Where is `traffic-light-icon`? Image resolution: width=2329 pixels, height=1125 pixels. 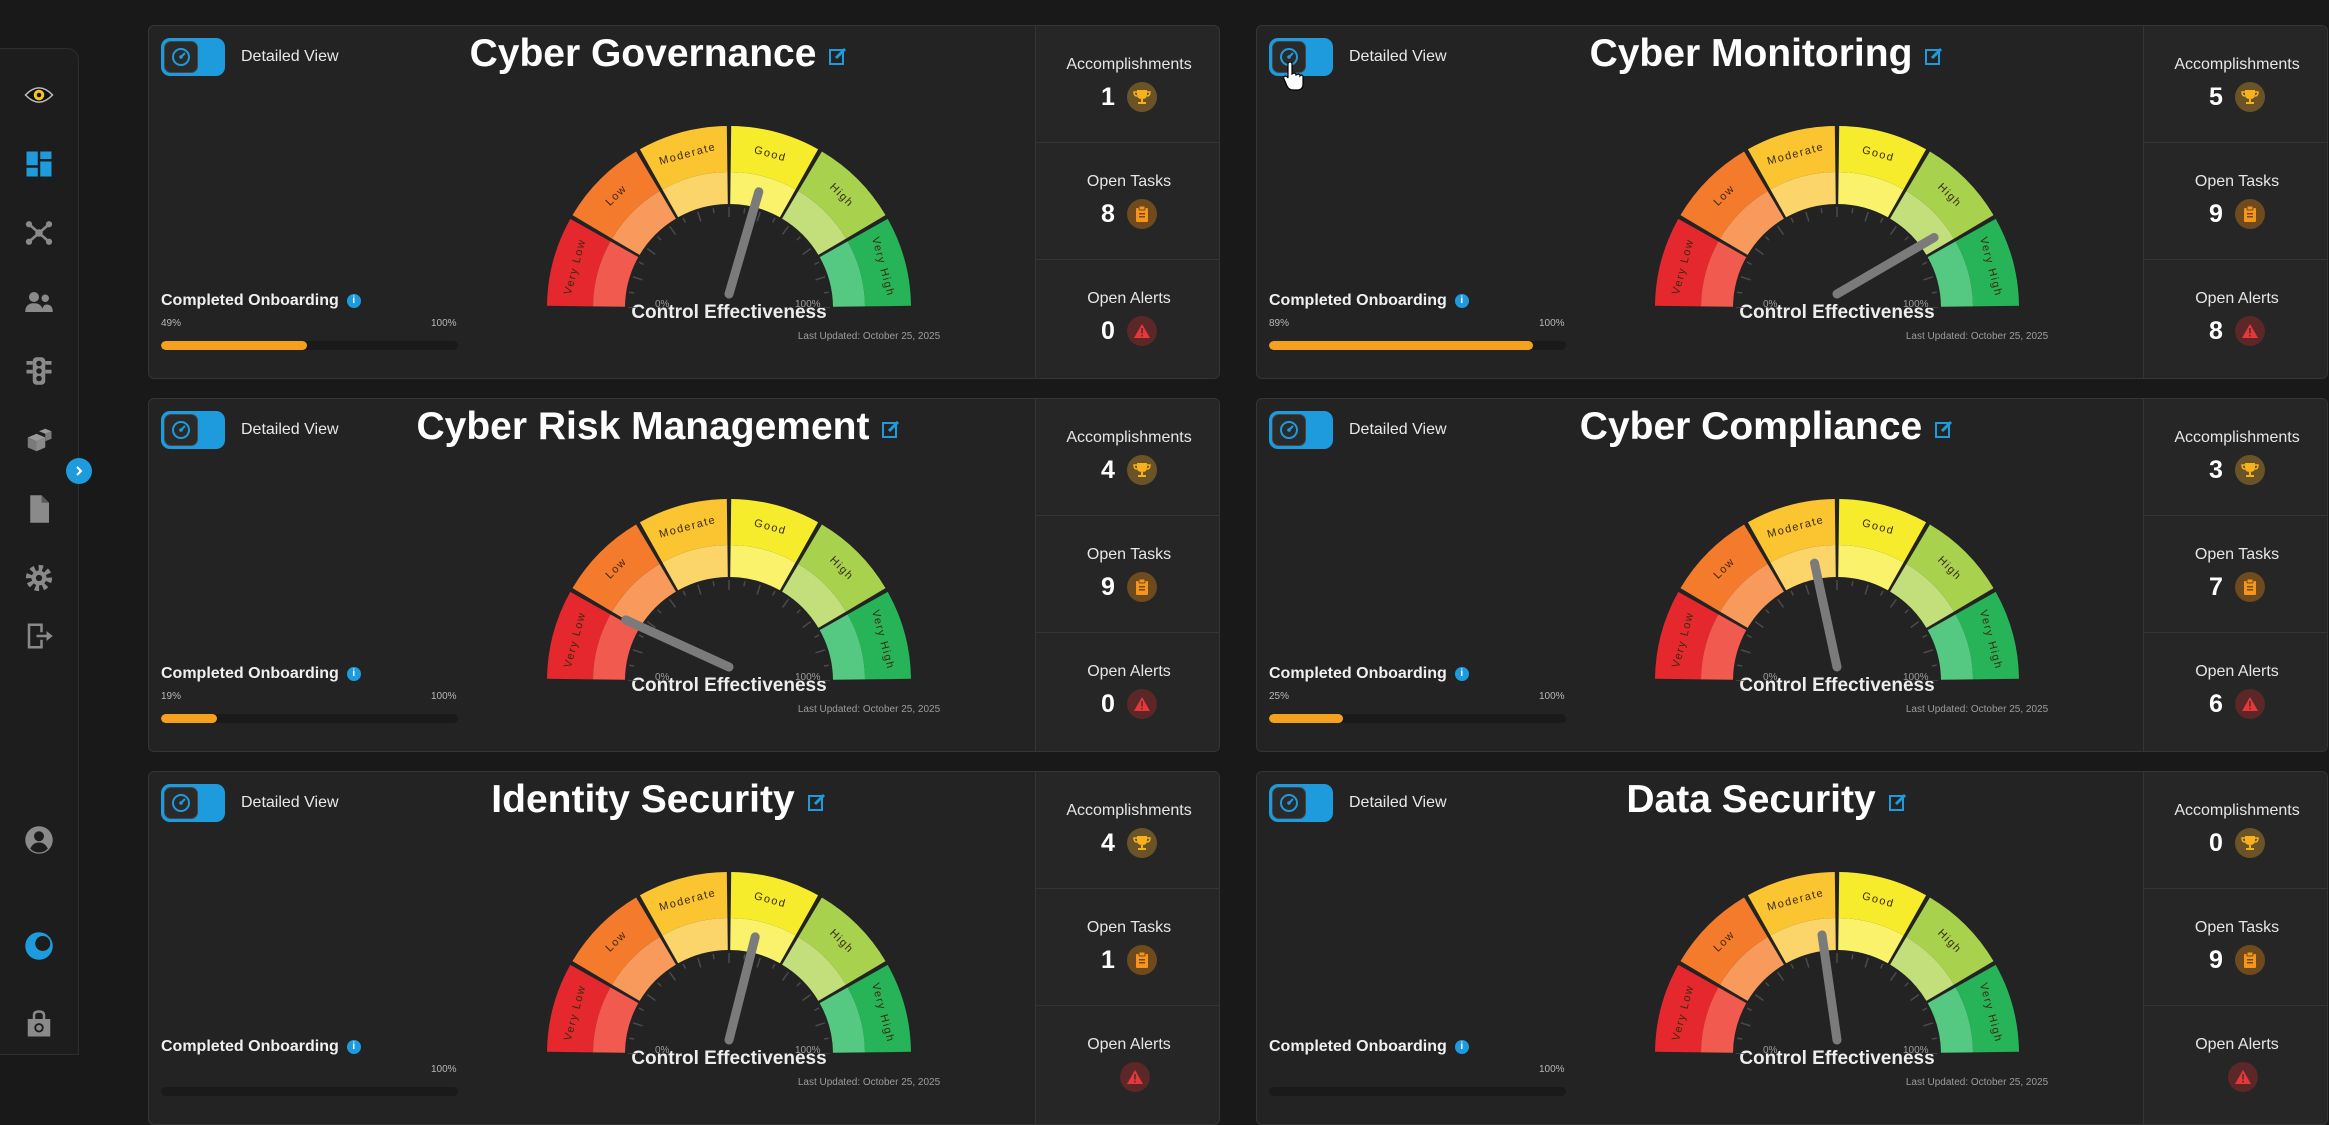 traffic-light-icon is located at coordinates (39, 371).